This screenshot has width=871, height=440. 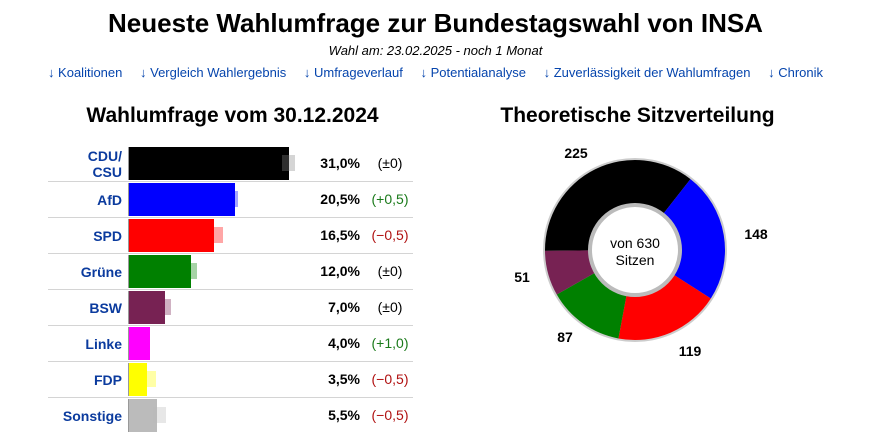 I want to click on party-name-label: AfD, so click(x=109, y=199).